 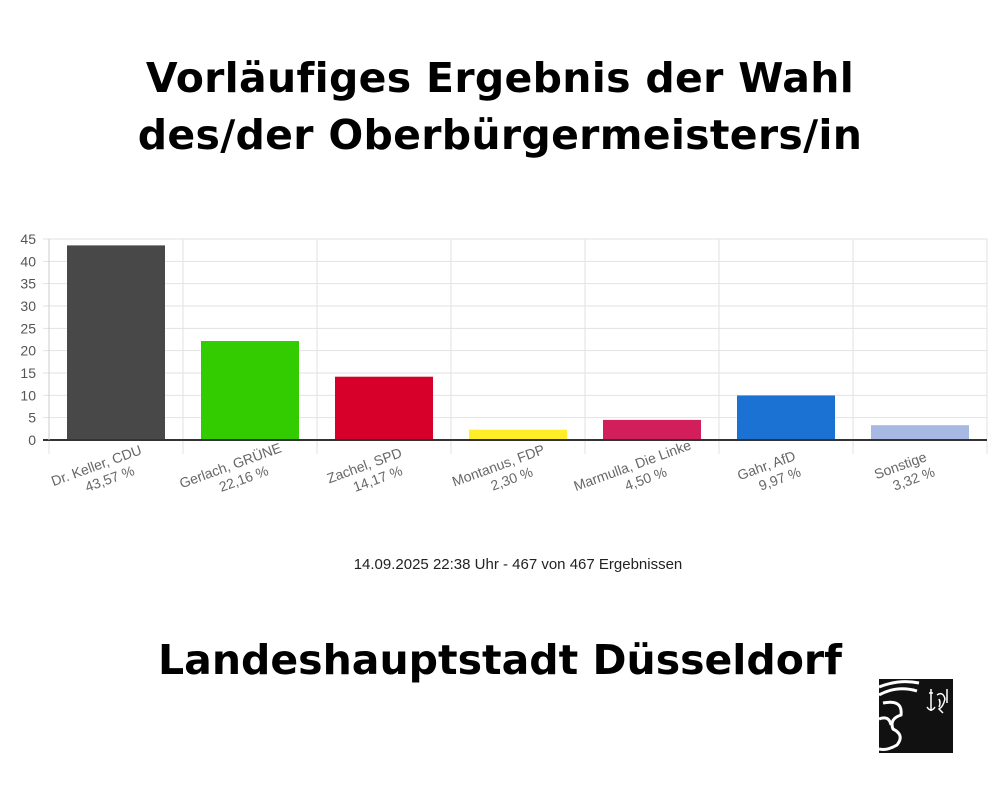 I want to click on x-tick-label: Dr. Keller, CDU43,57 %, so click(x=99, y=473).